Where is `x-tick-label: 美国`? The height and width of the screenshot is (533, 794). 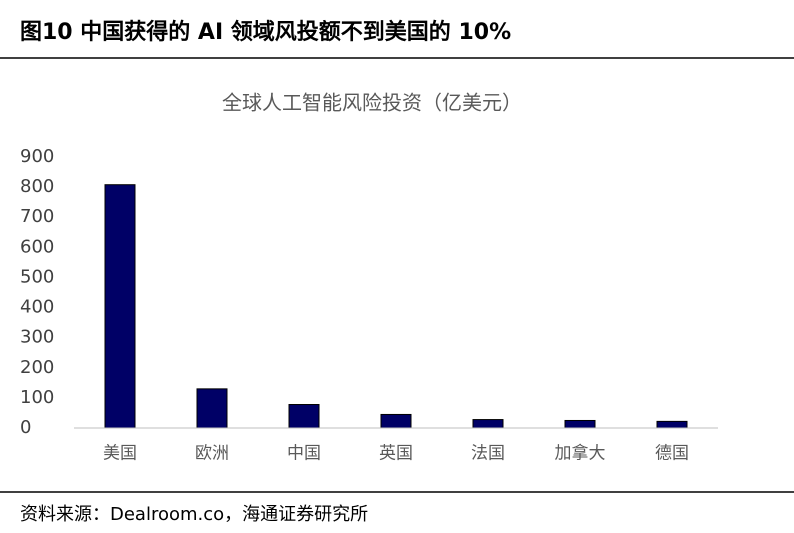
x-tick-label: 美国 is located at coordinates (120, 454).